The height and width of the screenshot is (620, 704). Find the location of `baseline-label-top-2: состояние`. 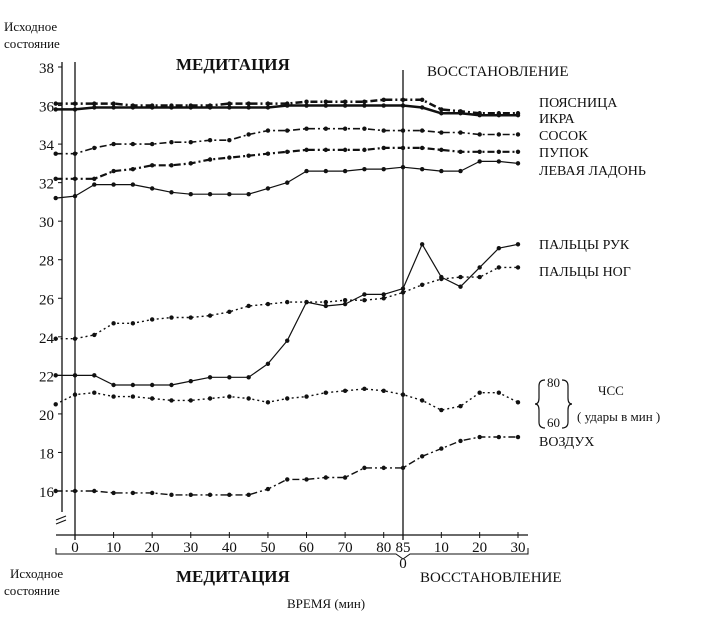

baseline-label-top-2: состояние is located at coordinates (32, 43).